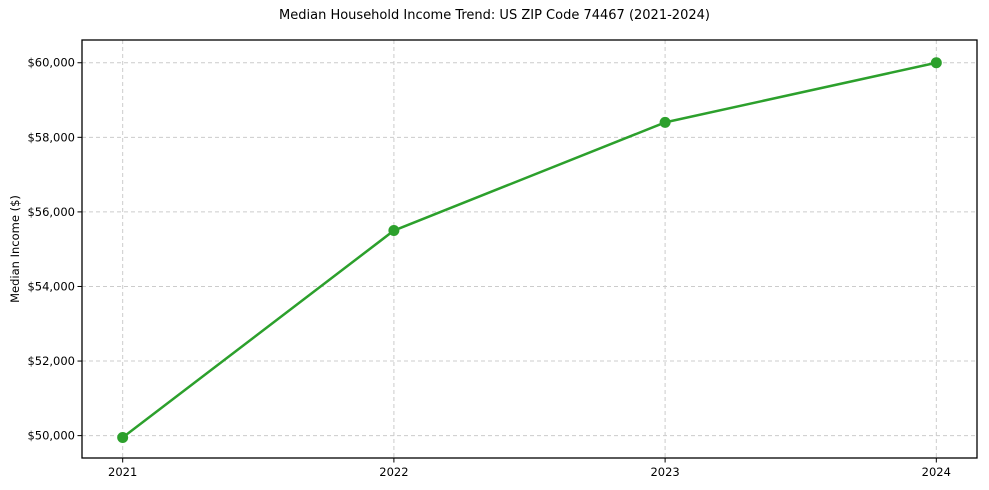 The image size is (989, 490). Describe the element at coordinates (393, 472) in the screenshot. I see `x-tick-label: 2022` at that location.